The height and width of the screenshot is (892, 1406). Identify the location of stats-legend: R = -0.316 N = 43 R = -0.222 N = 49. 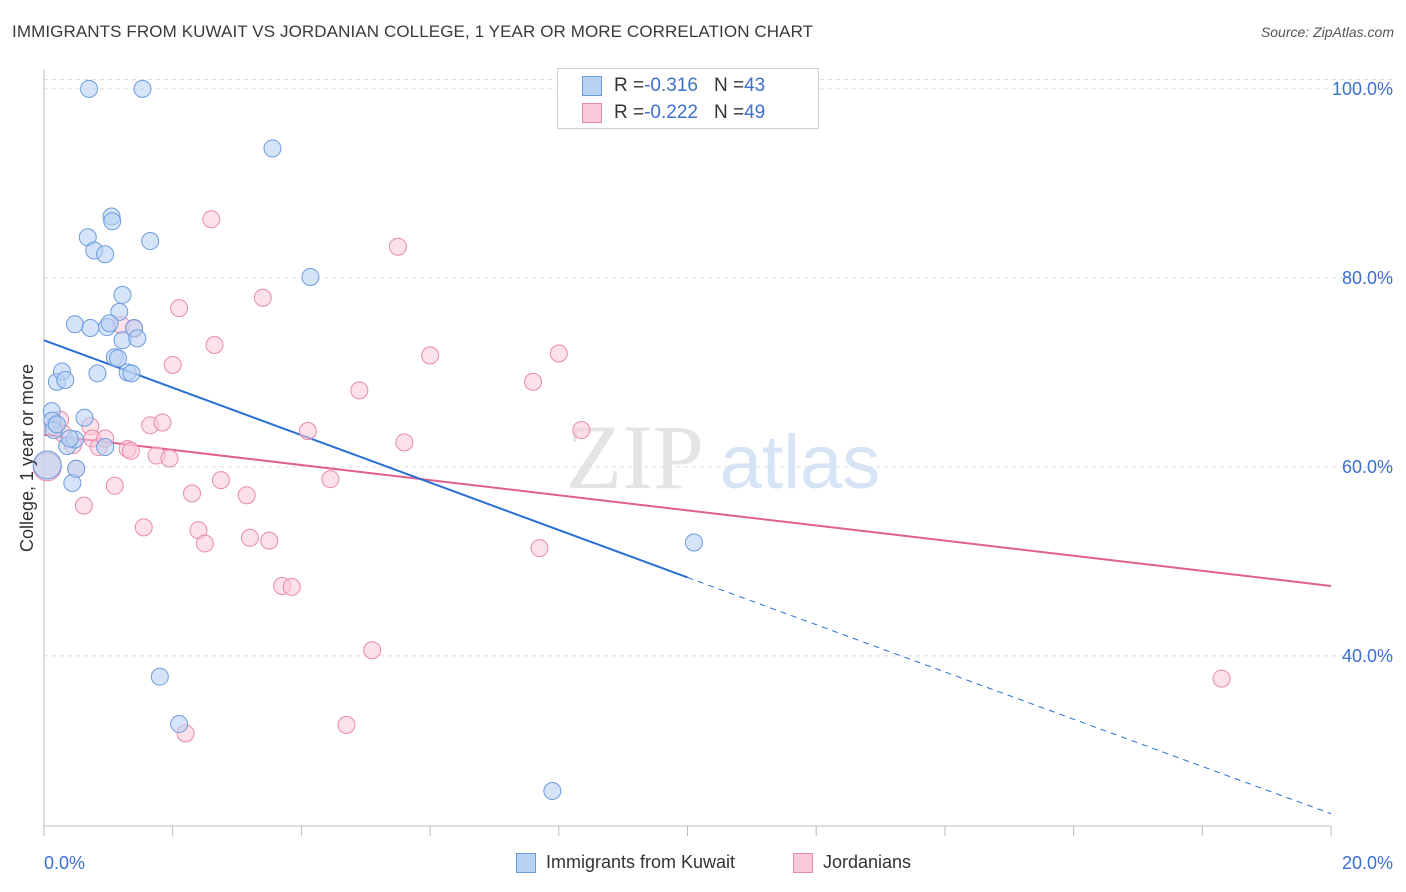
(688, 98).